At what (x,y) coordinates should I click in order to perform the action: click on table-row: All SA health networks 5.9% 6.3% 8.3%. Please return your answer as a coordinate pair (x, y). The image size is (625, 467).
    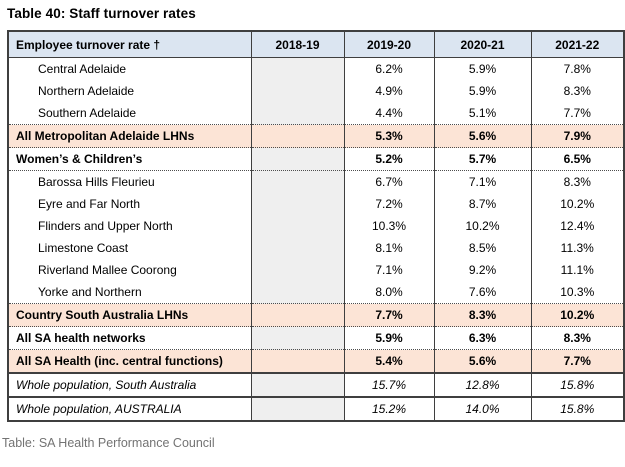
    Looking at the image, I should click on (316, 338).